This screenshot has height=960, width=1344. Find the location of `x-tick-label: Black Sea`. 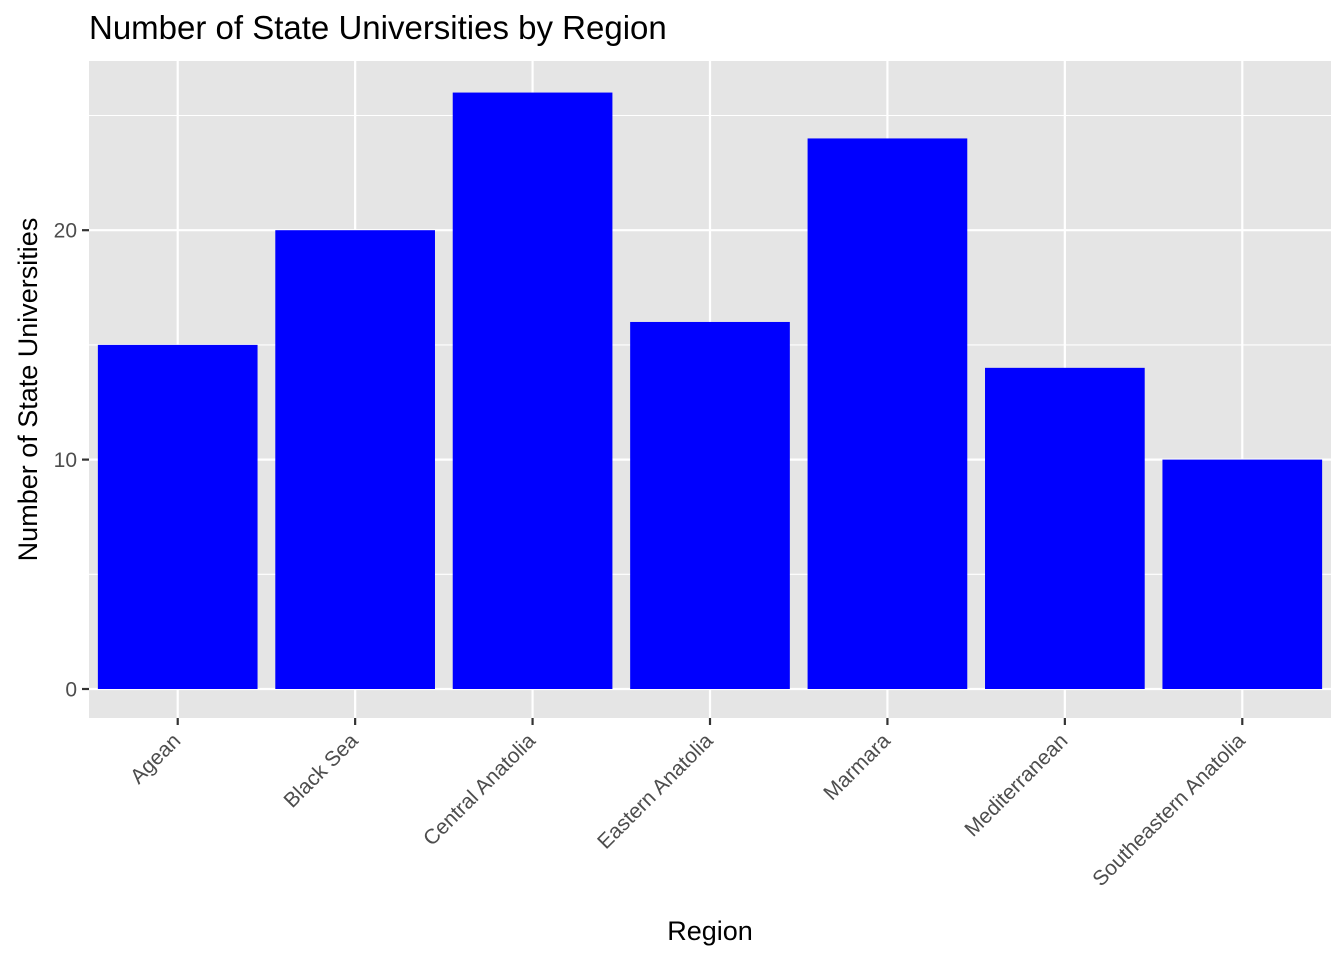

x-tick-label: Black Sea is located at coordinates (321, 770).